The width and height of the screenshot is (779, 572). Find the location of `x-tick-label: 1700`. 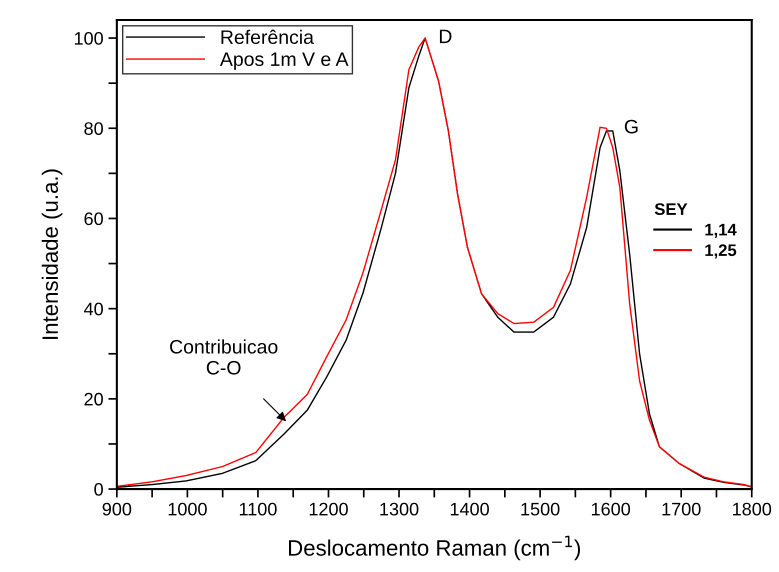

x-tick-label: 1700 is located at coordinates (681, 509).